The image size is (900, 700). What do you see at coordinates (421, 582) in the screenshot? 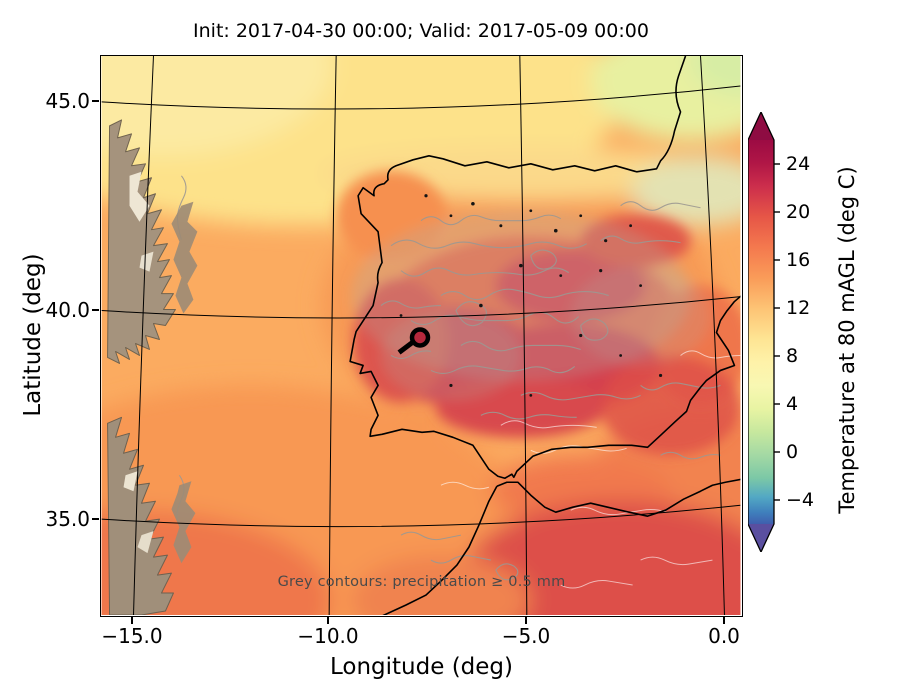
I see `precip-annotation: Grey contours: precipitation ≥ 0.5 mm` at bounding box center [421, 582].